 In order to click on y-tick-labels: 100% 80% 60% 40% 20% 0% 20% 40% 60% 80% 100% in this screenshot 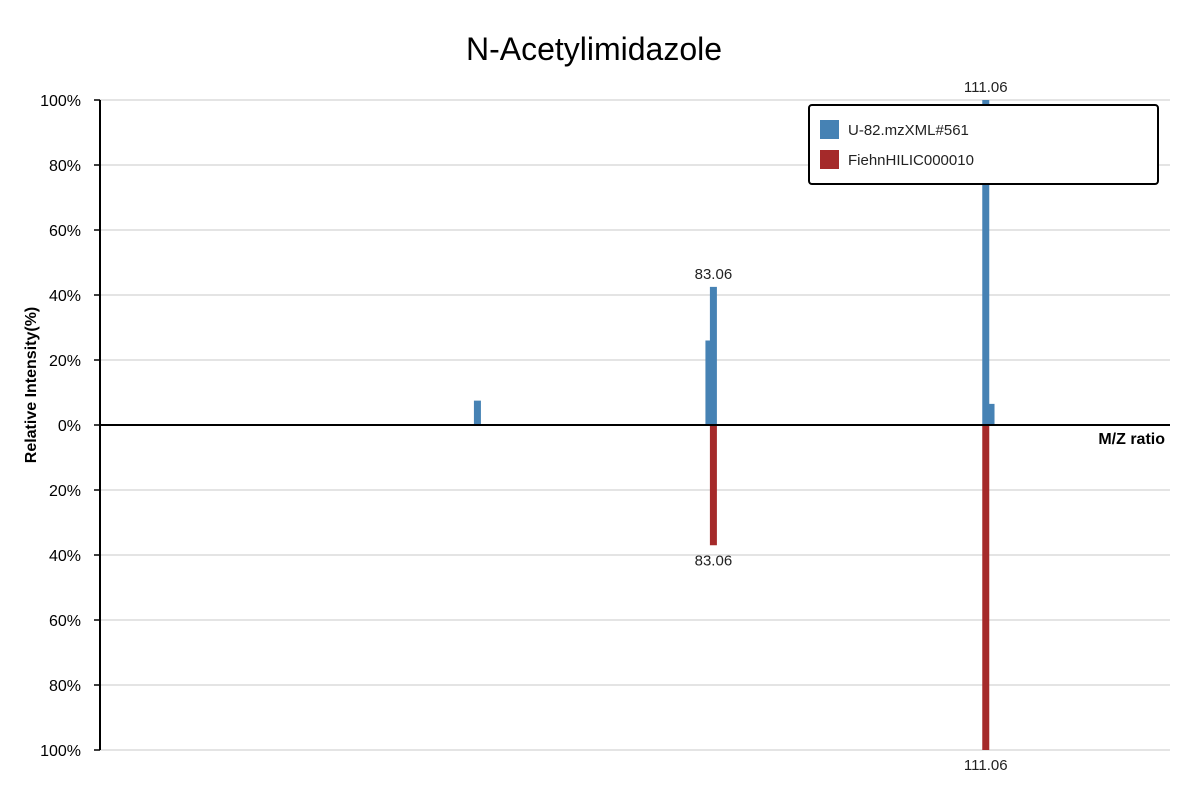, I will do `click(60, 426)`.